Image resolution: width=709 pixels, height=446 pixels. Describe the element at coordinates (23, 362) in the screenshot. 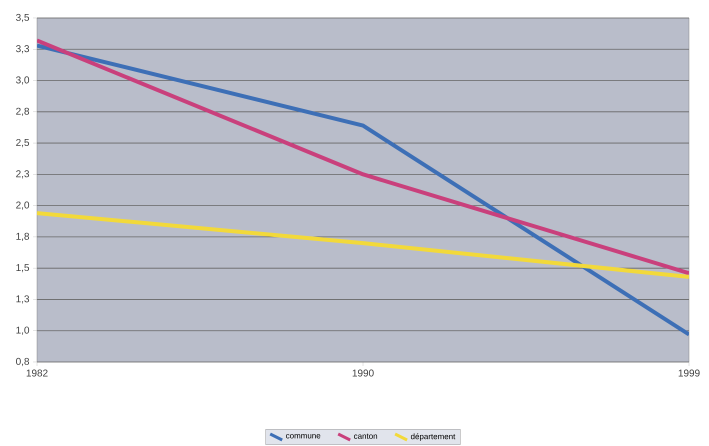

I see `y-tick-label: 0,8` at that location.